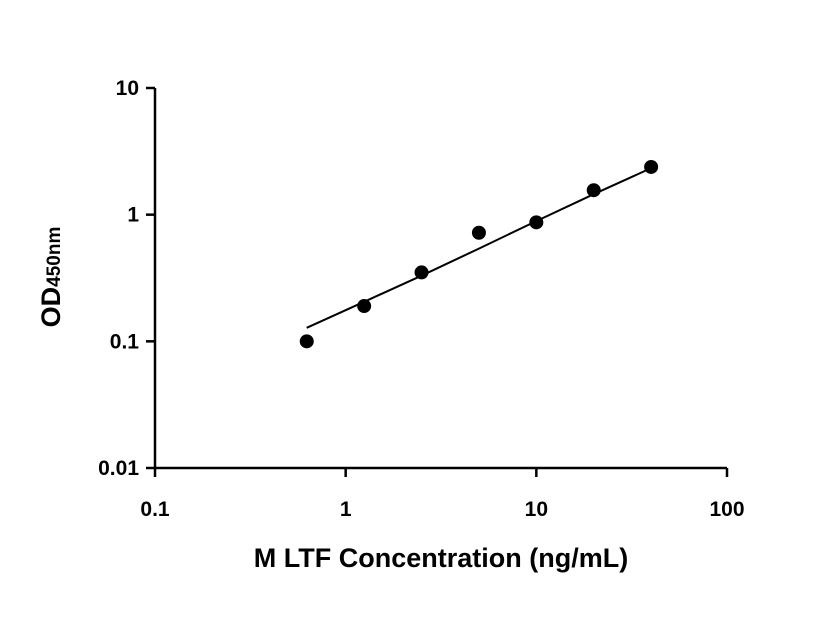 The width and height of the screenshot is (816, 640). I want to click on y-axis-title-subscript: 450nm, so click(54, 257).